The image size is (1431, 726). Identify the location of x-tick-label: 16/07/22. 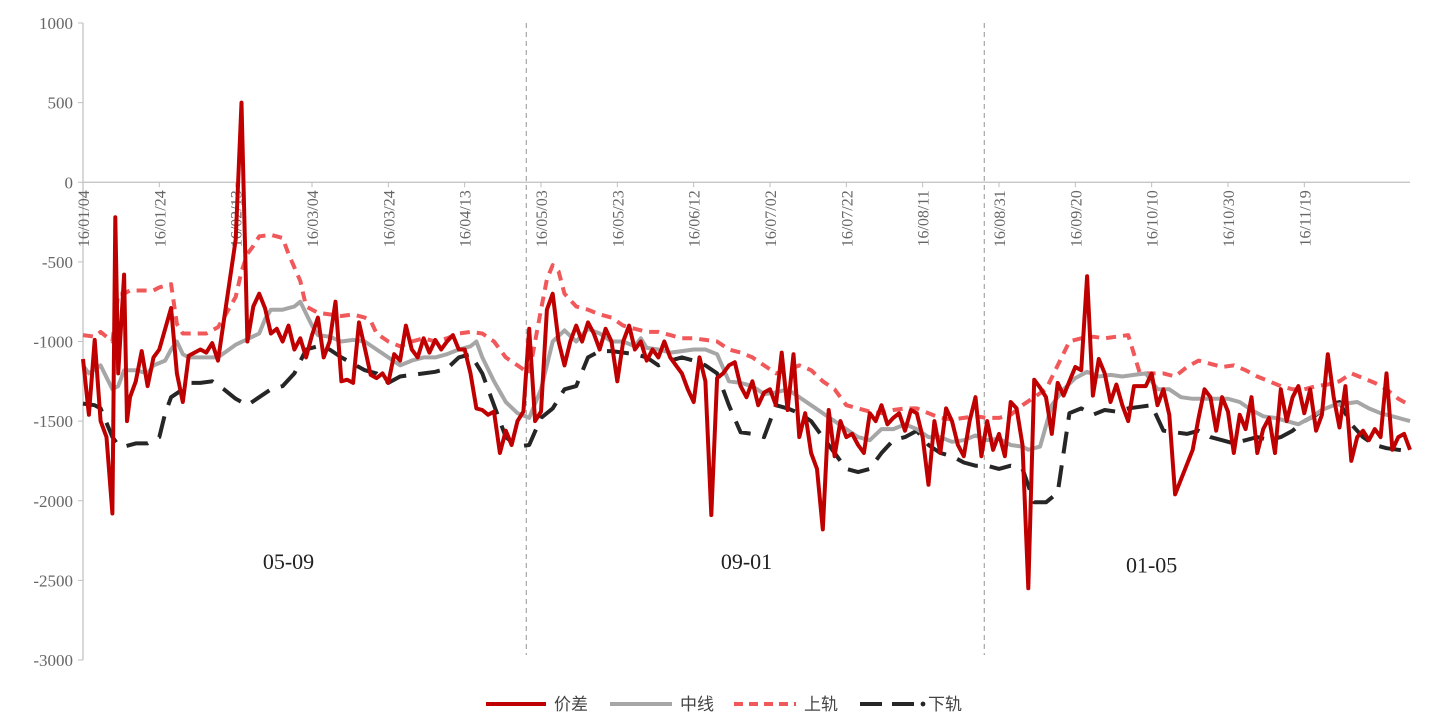
(847, 218).